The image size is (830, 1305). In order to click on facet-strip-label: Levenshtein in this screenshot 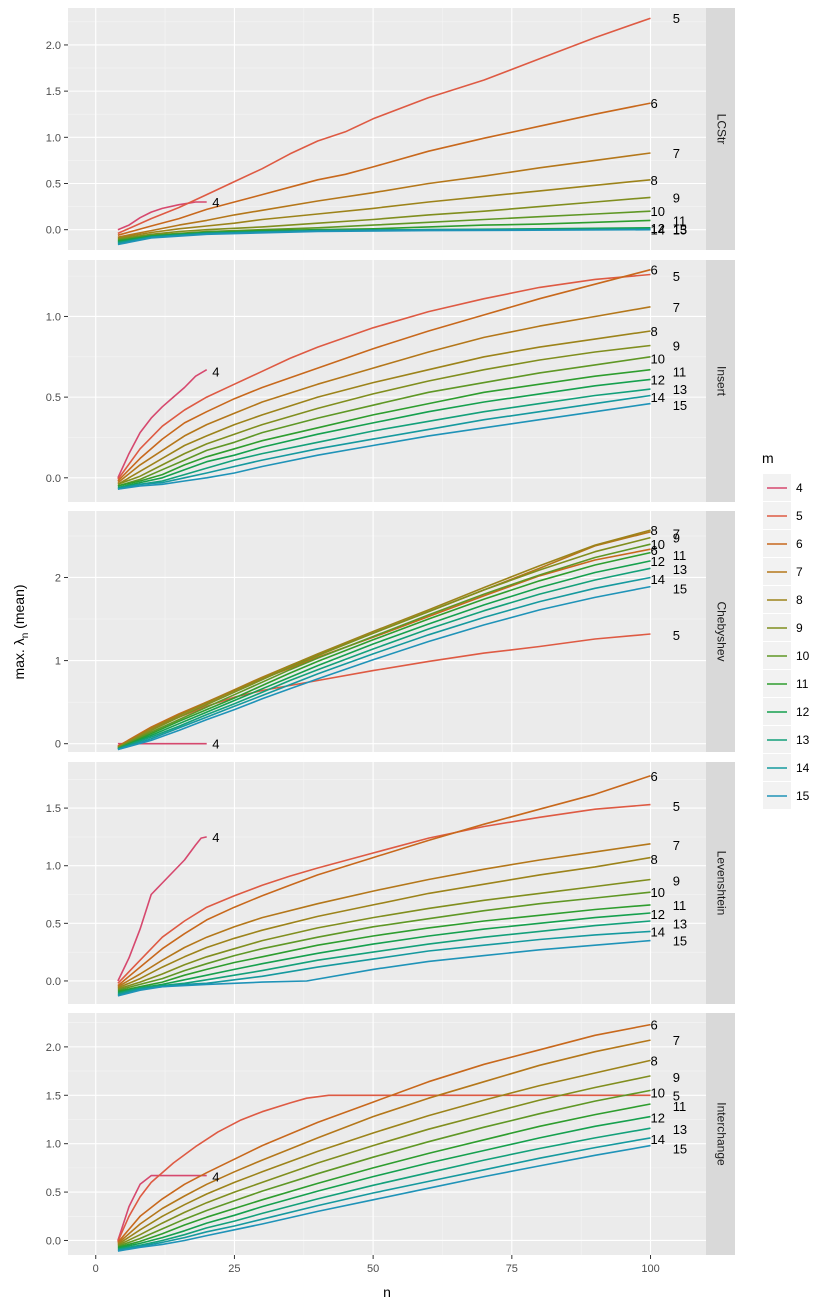, I will do `click(721, 883)`.